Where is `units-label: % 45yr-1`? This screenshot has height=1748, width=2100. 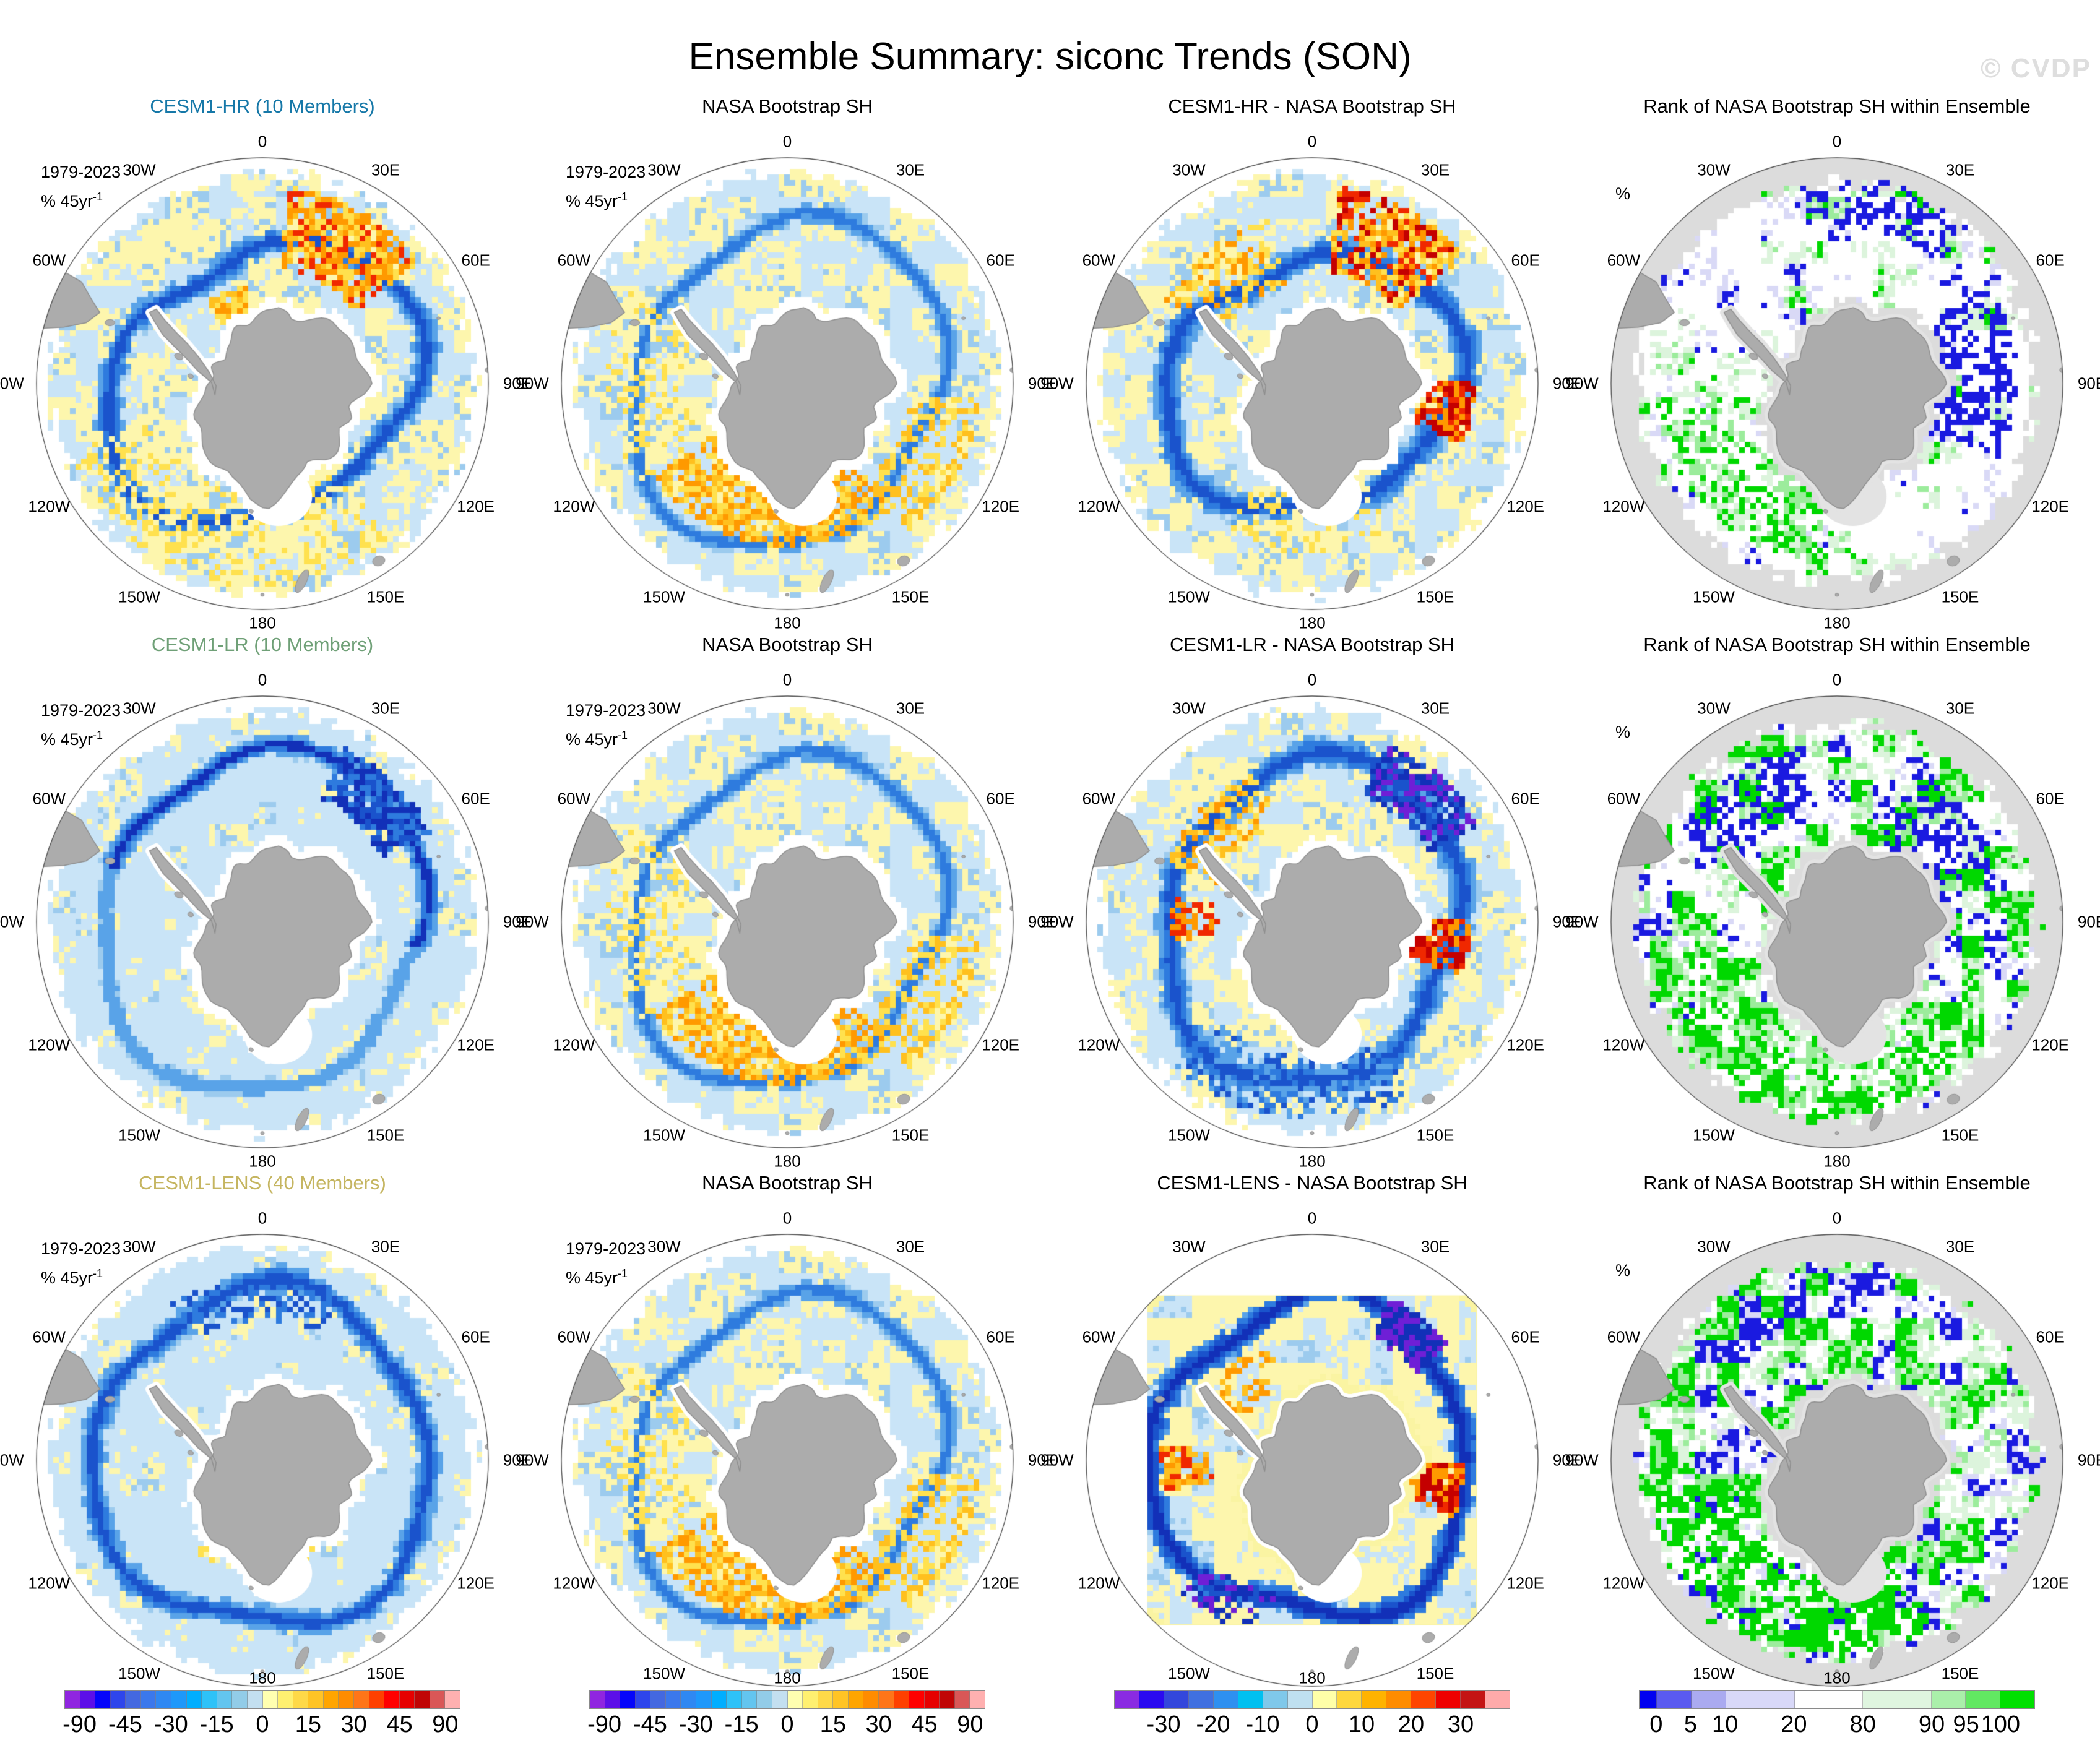 units-label: % 45yr-1 is located at coordinates (597, 739).